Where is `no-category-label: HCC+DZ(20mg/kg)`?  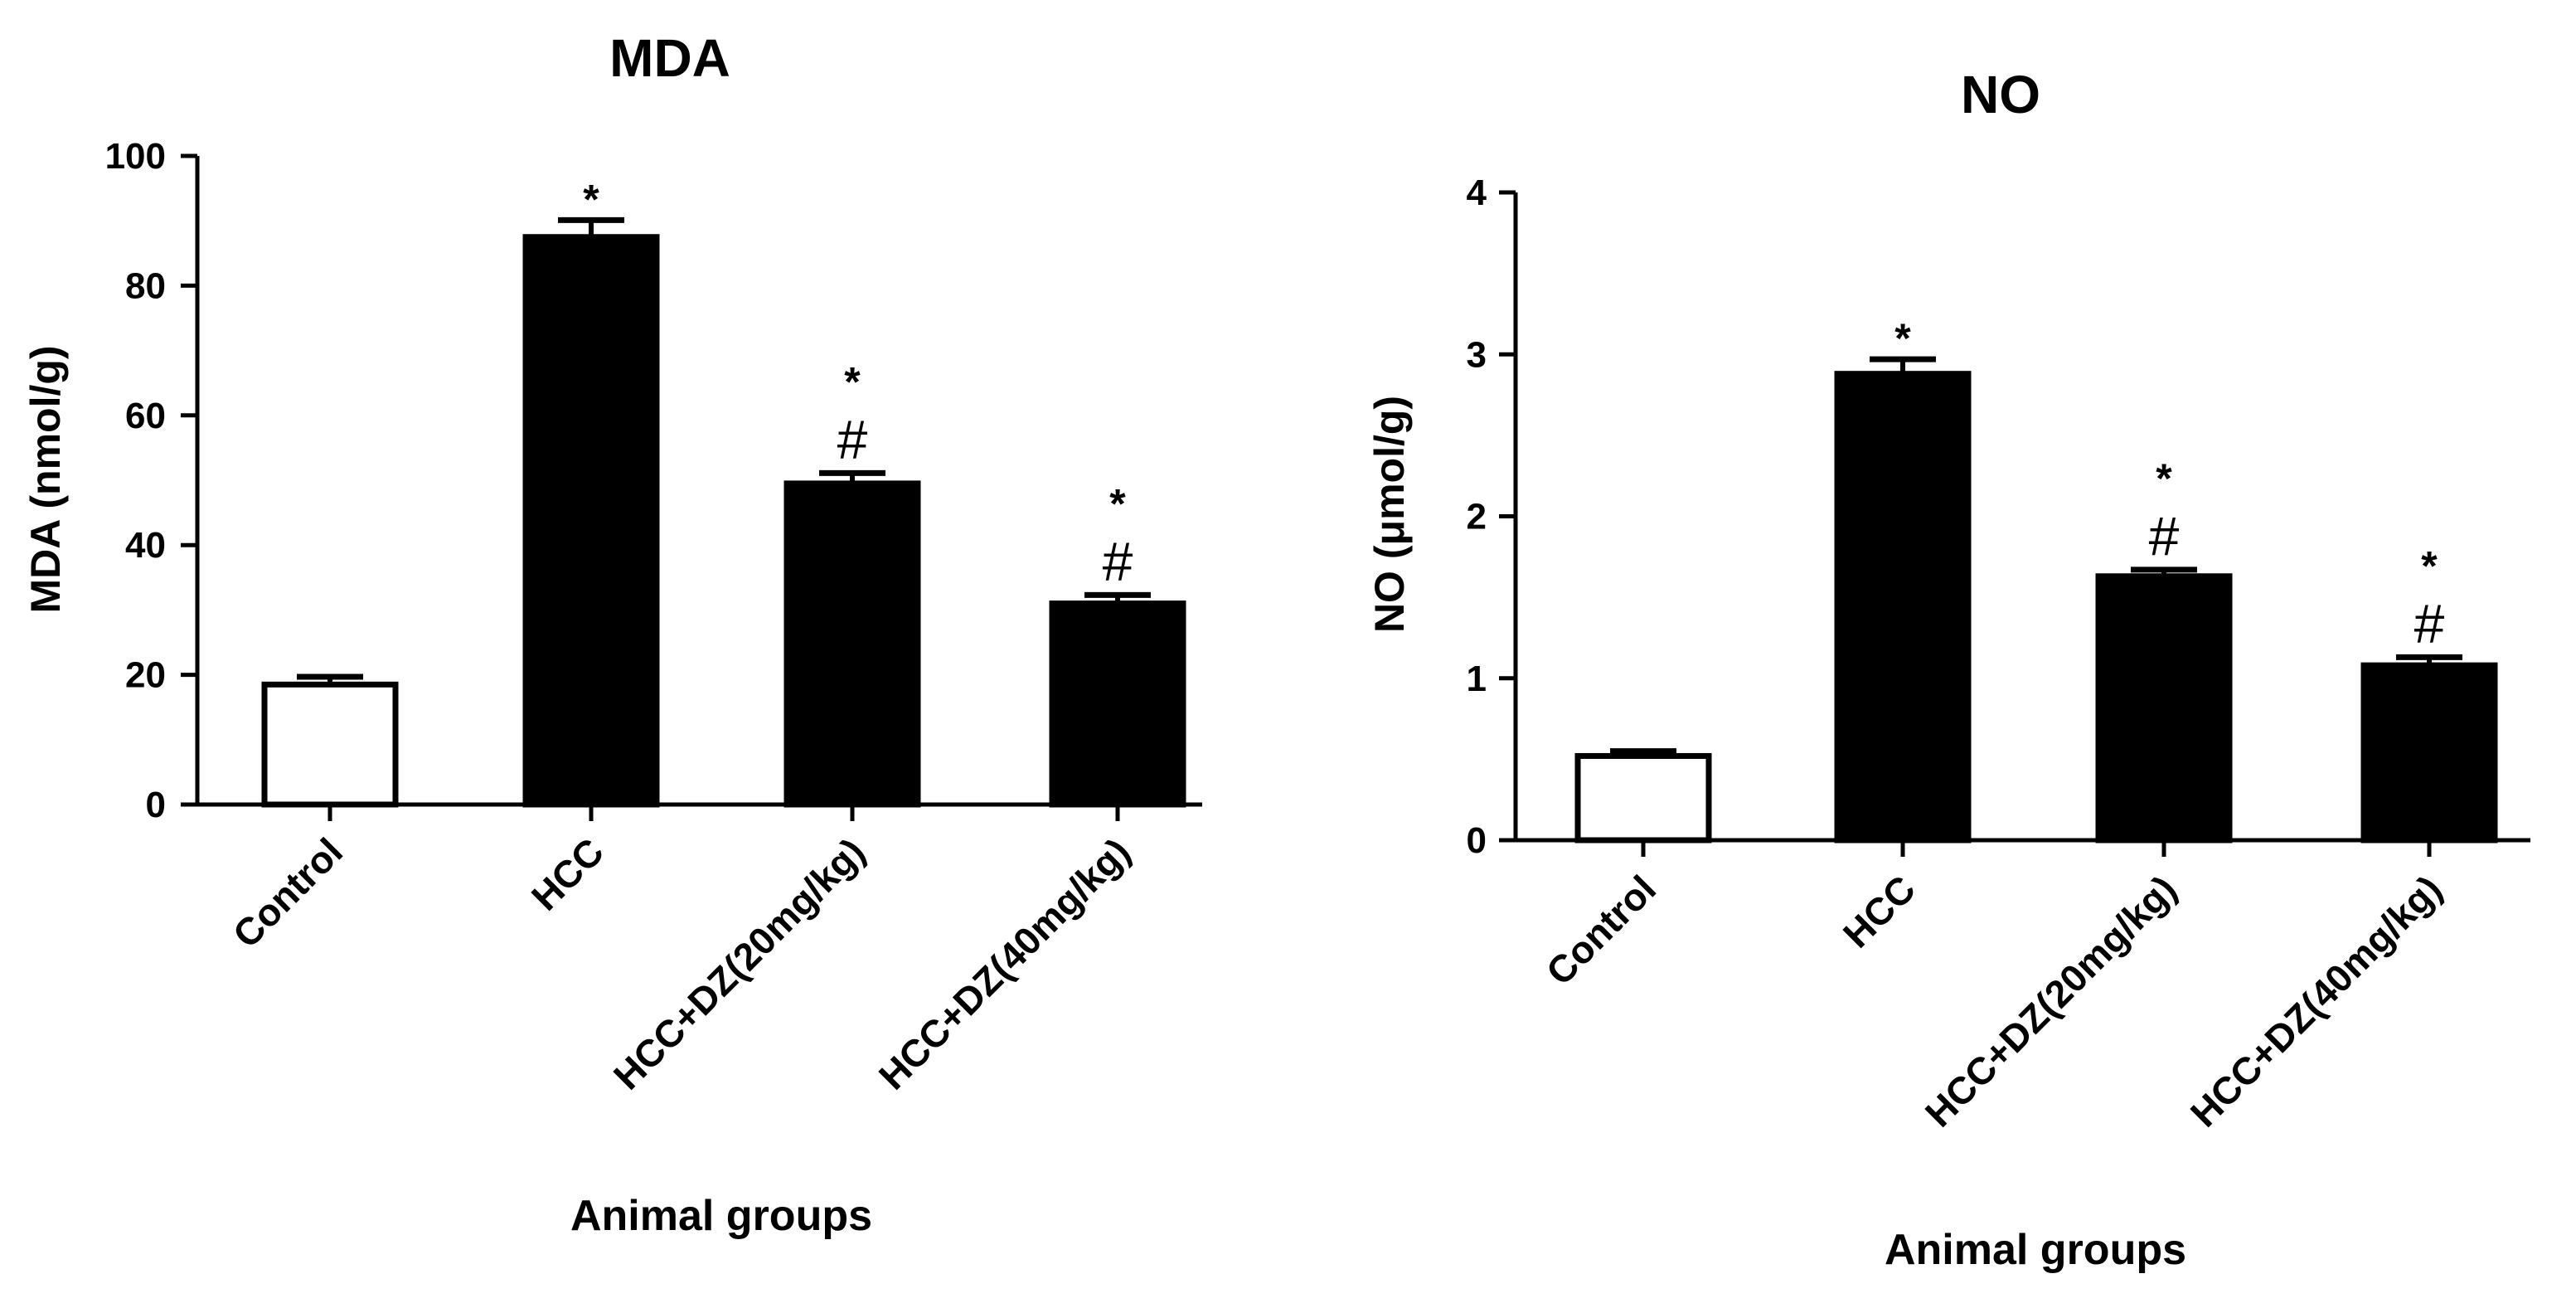
no-category-label: HCC+DZ(20mg/kg) is located at coordinates (2051, 1001).